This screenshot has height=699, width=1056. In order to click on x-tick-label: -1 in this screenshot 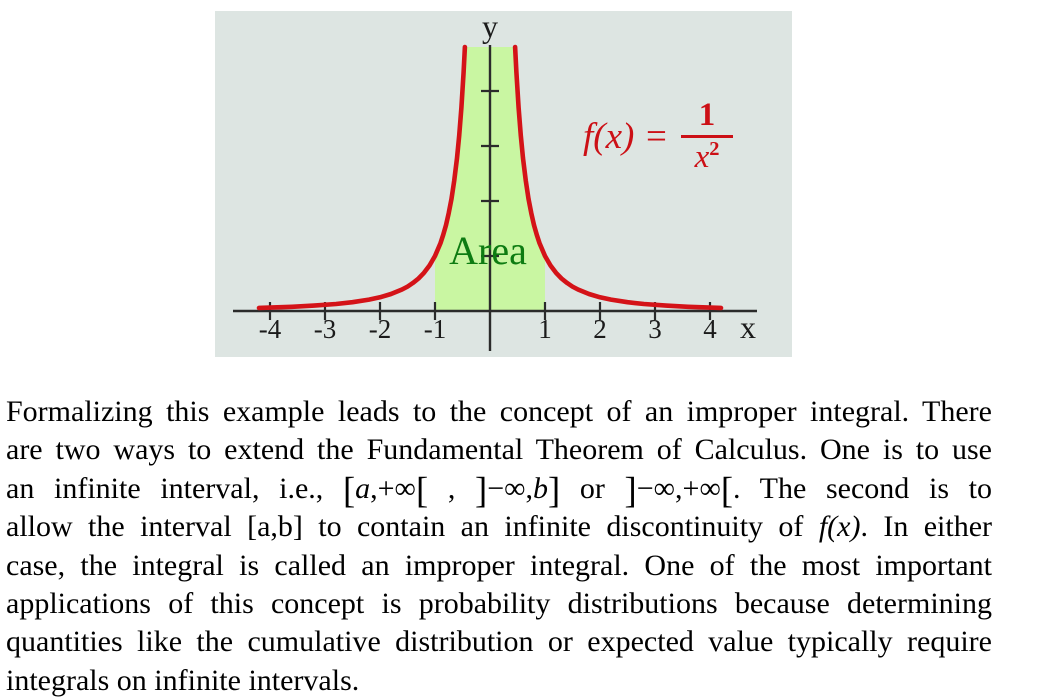, I will do `click(435, 329)`.